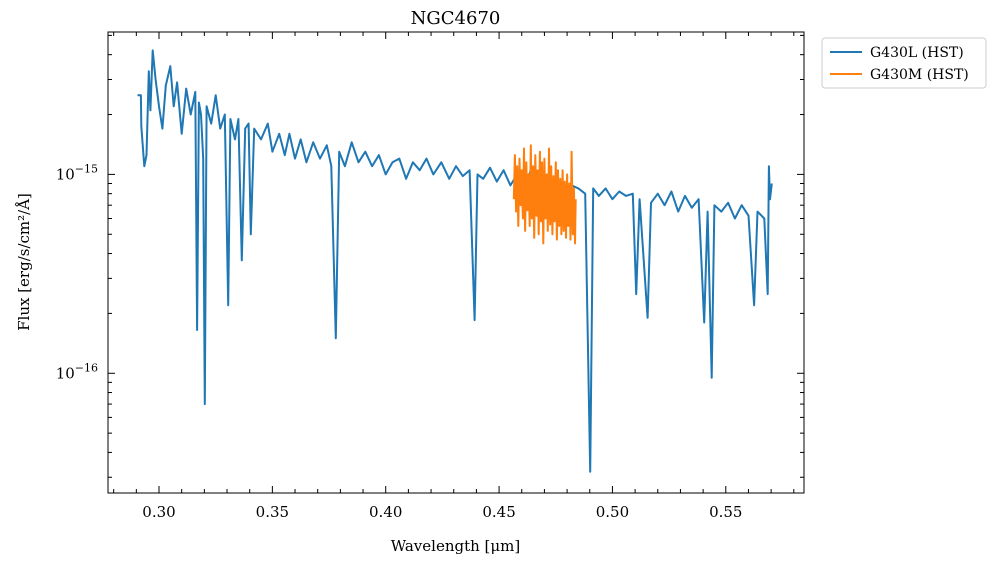 The height and width of the screenshot is (566, 994). I want to click on legend-label-g430m: G430M (HST), so click(919, 75).